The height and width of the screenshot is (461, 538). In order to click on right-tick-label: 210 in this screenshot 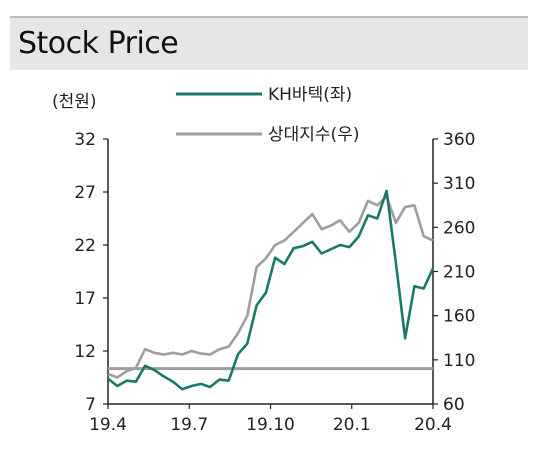, I will do `click(459, 273)`.